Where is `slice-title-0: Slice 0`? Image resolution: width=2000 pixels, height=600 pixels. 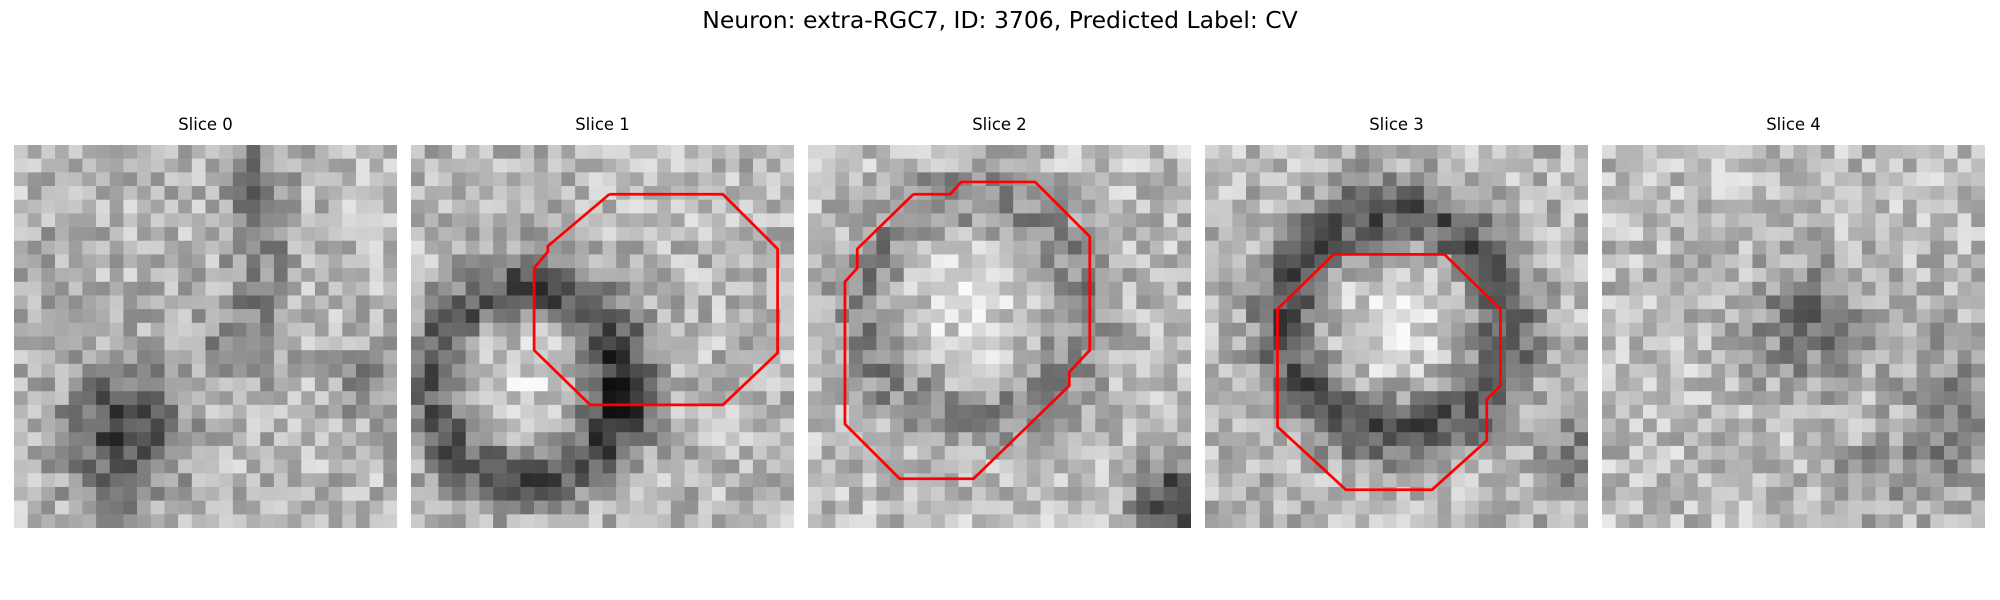
slice-title-0: Slice 0 is located at coordinates (205, 124).